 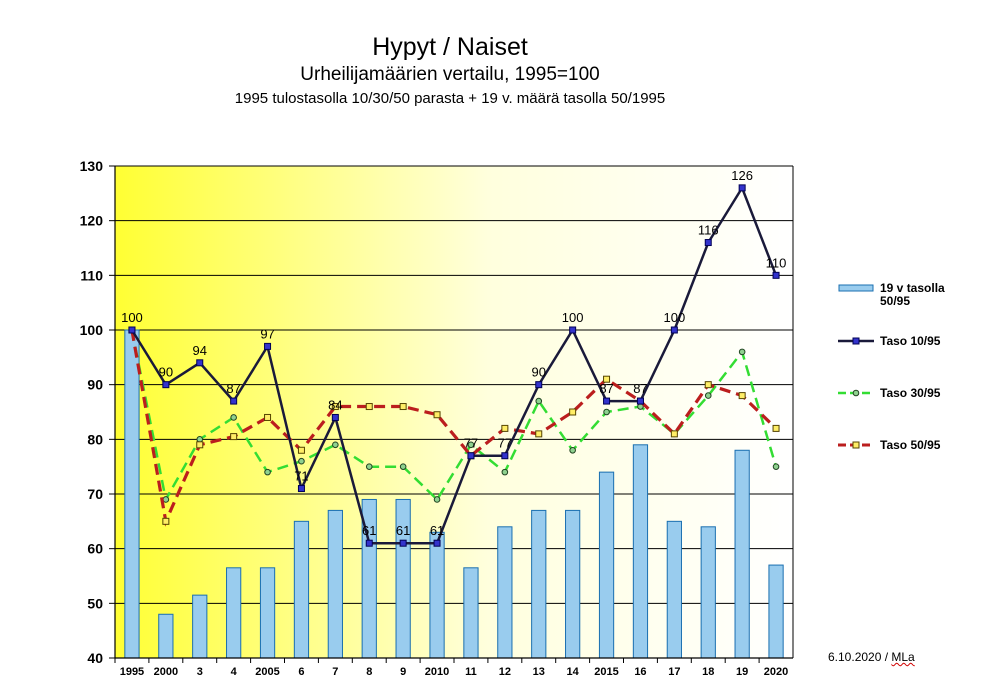 I want to click on x-tick-label: 9, so click(x=403, y=672).